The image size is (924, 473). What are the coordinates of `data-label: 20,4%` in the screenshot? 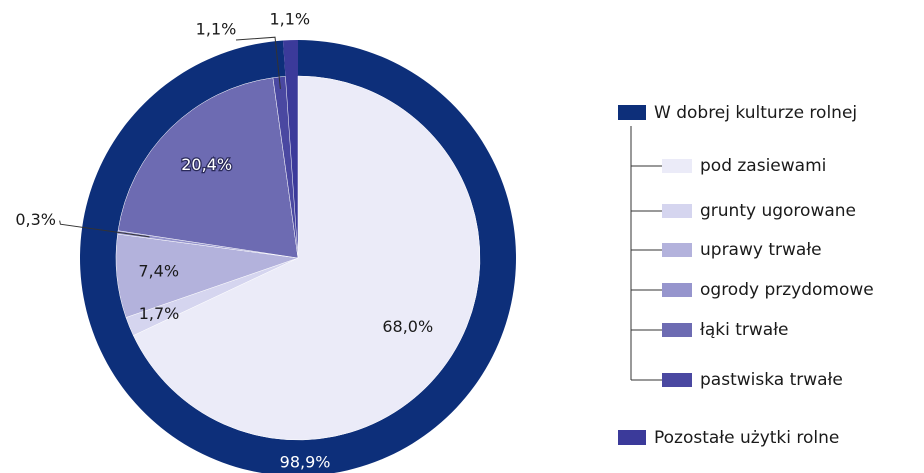 It's located at (206, 164).